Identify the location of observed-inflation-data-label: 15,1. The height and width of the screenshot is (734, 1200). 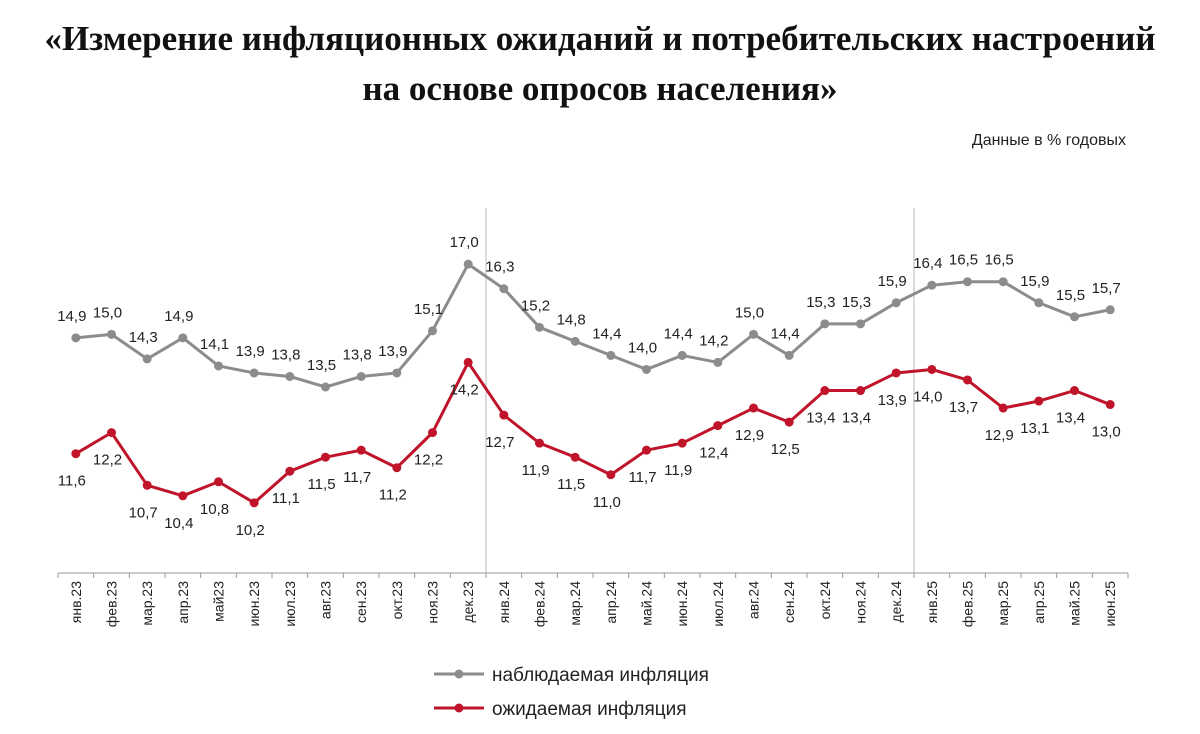
(428, 309).